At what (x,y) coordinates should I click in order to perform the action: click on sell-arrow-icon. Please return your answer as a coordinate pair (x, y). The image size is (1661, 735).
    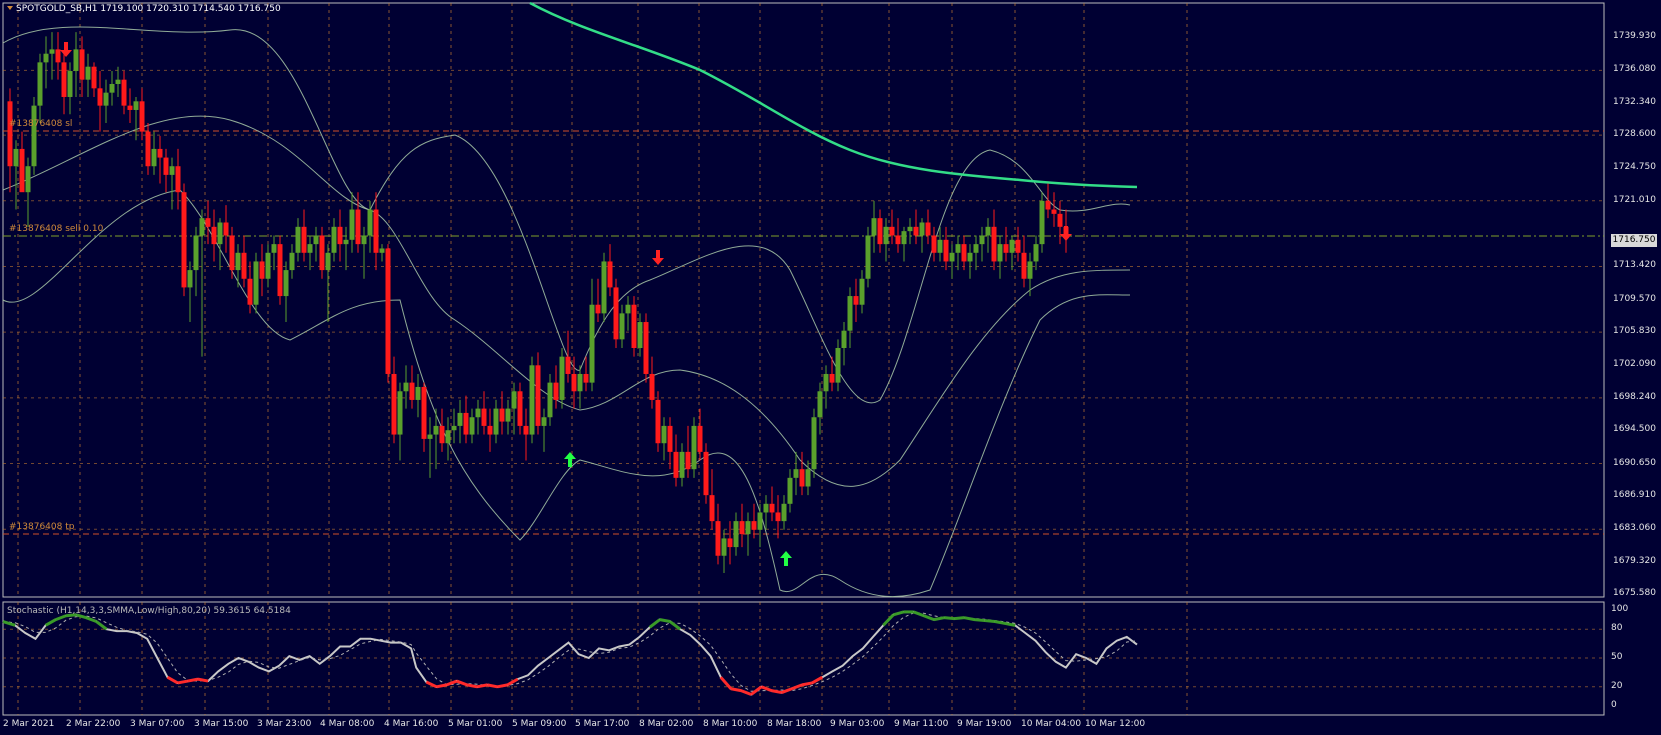
    Looking at the image, I should click on (658, 257).